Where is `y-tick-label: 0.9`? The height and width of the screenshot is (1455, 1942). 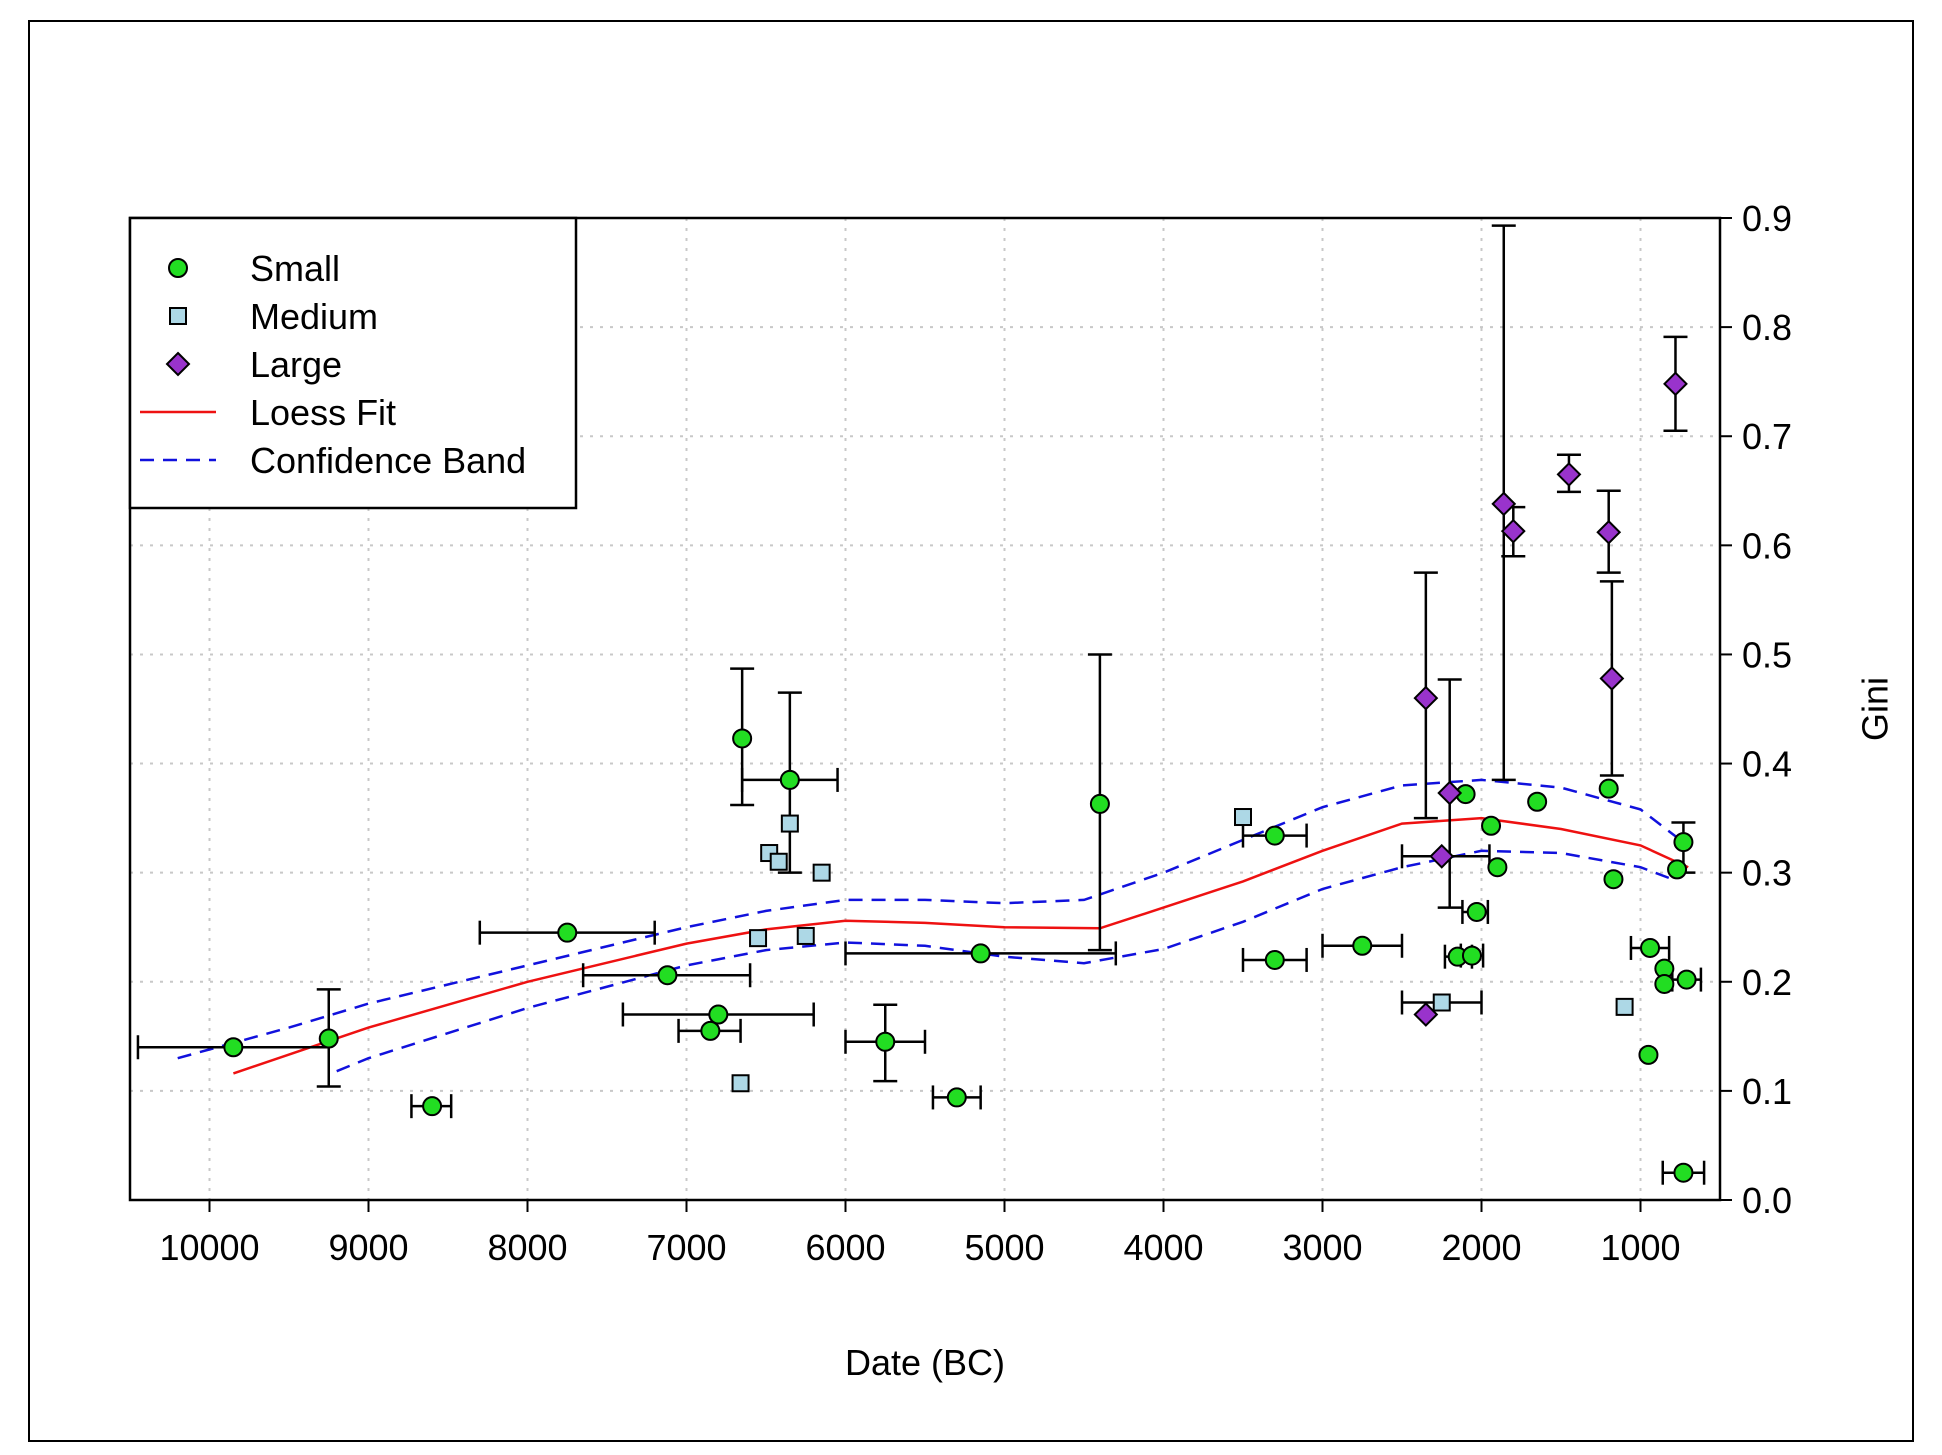 y-tick-label: 0.9 is located at coordinates (1767, 218).